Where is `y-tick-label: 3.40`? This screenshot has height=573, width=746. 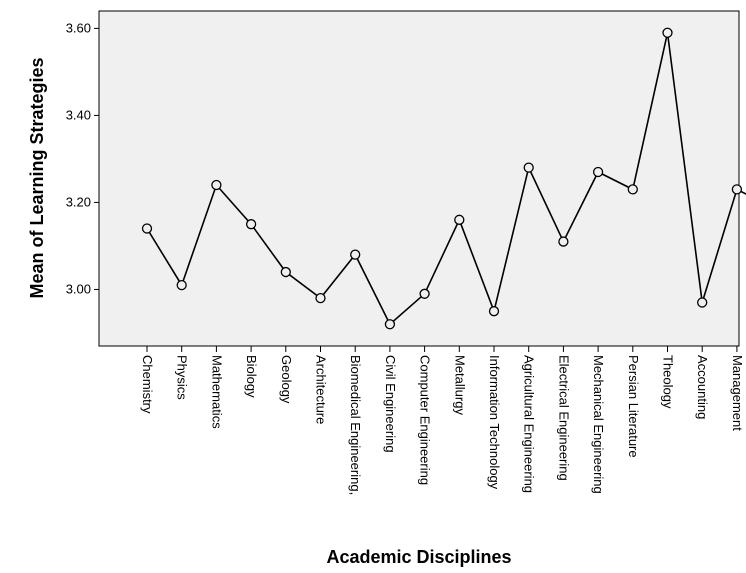
y-tick-label: 3.40 is located at coordinates (78, 114).